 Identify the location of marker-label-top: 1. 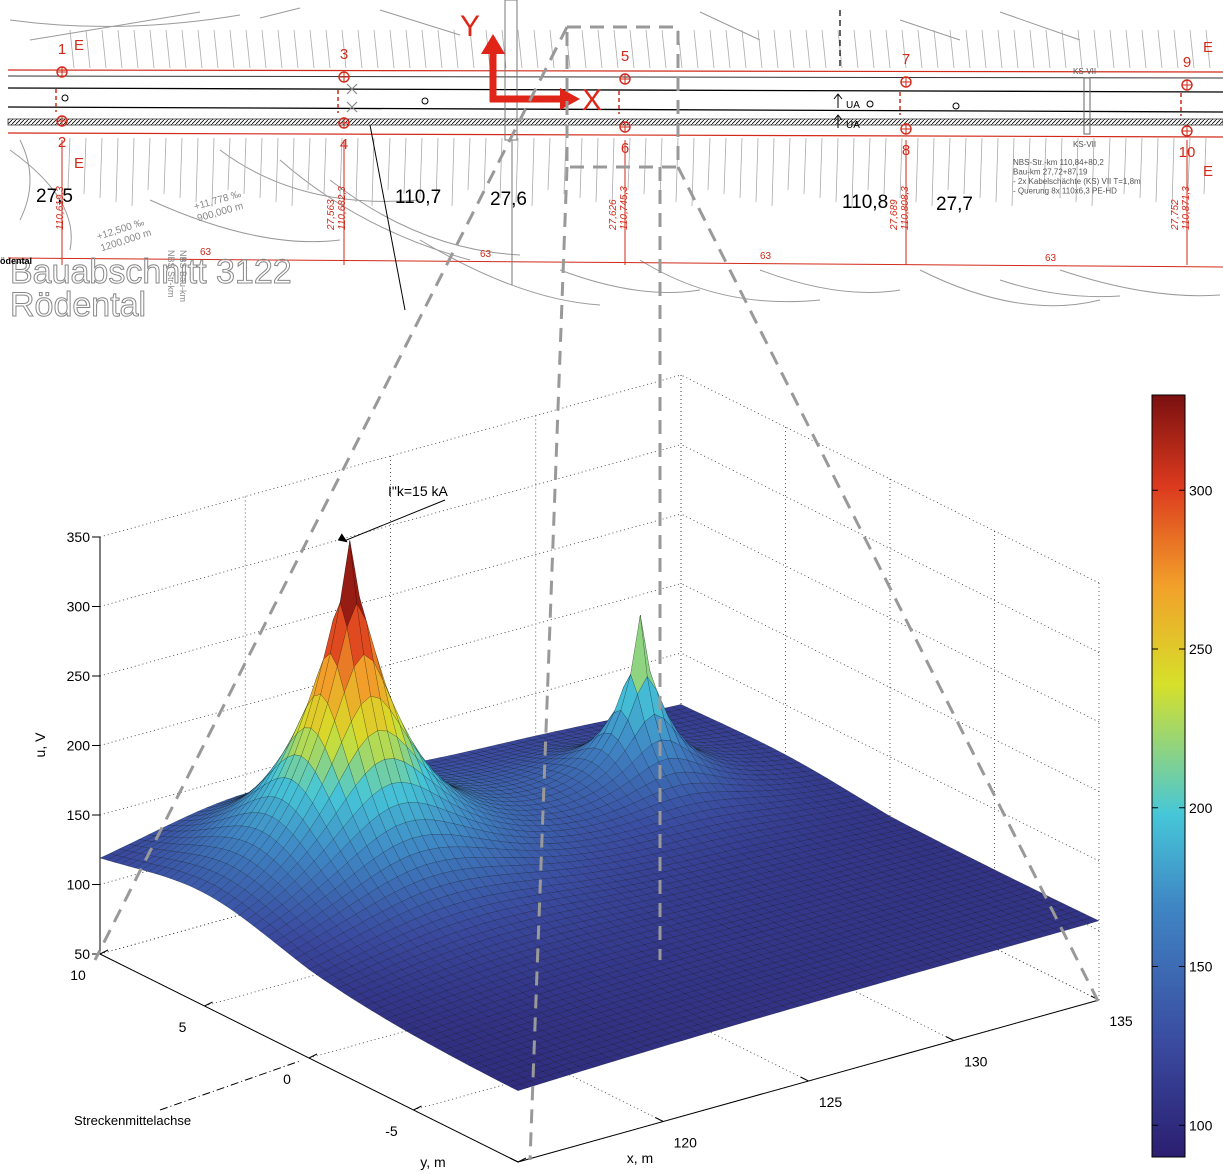
(62, 49).